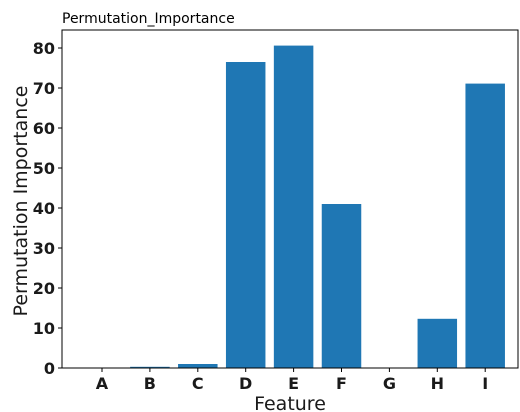 This screenshot has height=412, width=520. What do you see at coordinates (44, 88) in the screenshot?
I see `y-tick-label: 70` at bounding box center [44, 88].